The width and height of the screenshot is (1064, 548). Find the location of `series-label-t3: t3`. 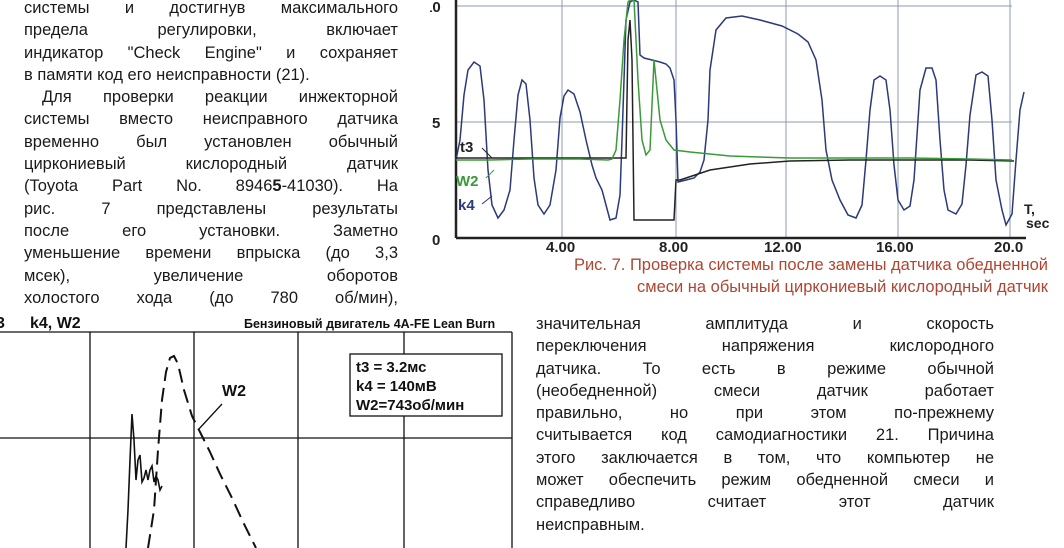

series-label-t3: t3 is located at coordinates (466, 147).